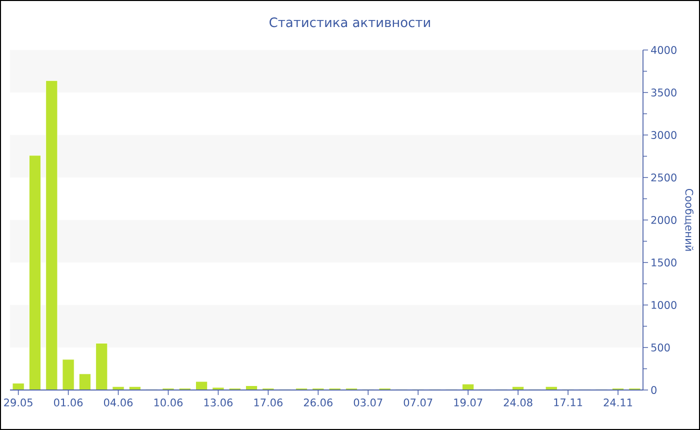  I want to click on x-tick-label: 13.06, so click(218, 402).